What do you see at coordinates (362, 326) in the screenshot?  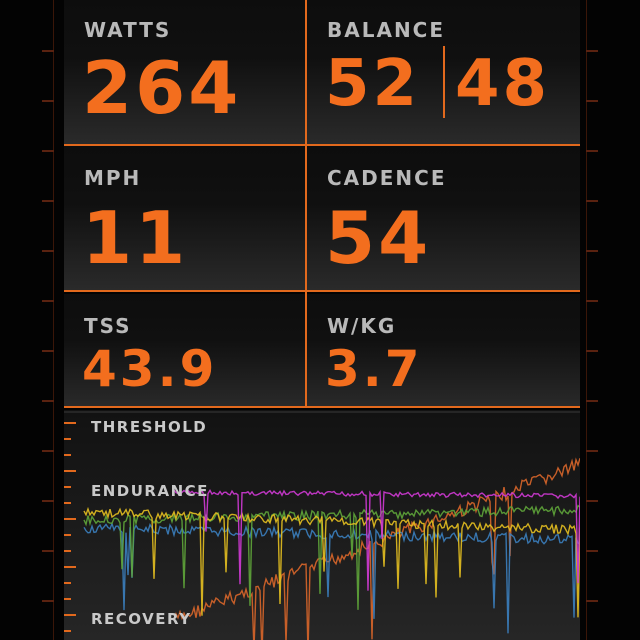 I see `wkg-label: W/KG` at bounding box center [362, 326].